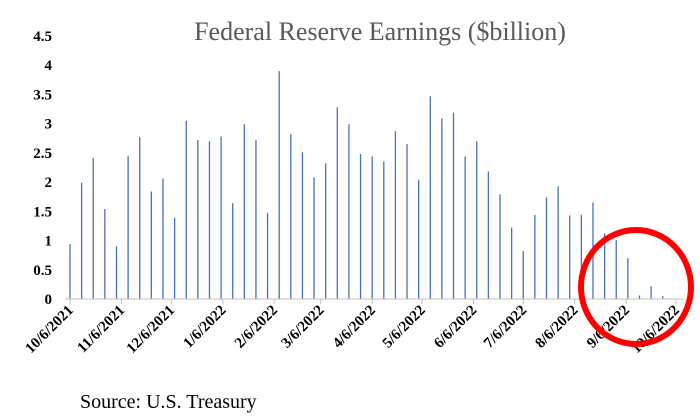  Describe the element at coordinates (49, 183) in the screenshot. I see `y-tick-label: 2` at that location.